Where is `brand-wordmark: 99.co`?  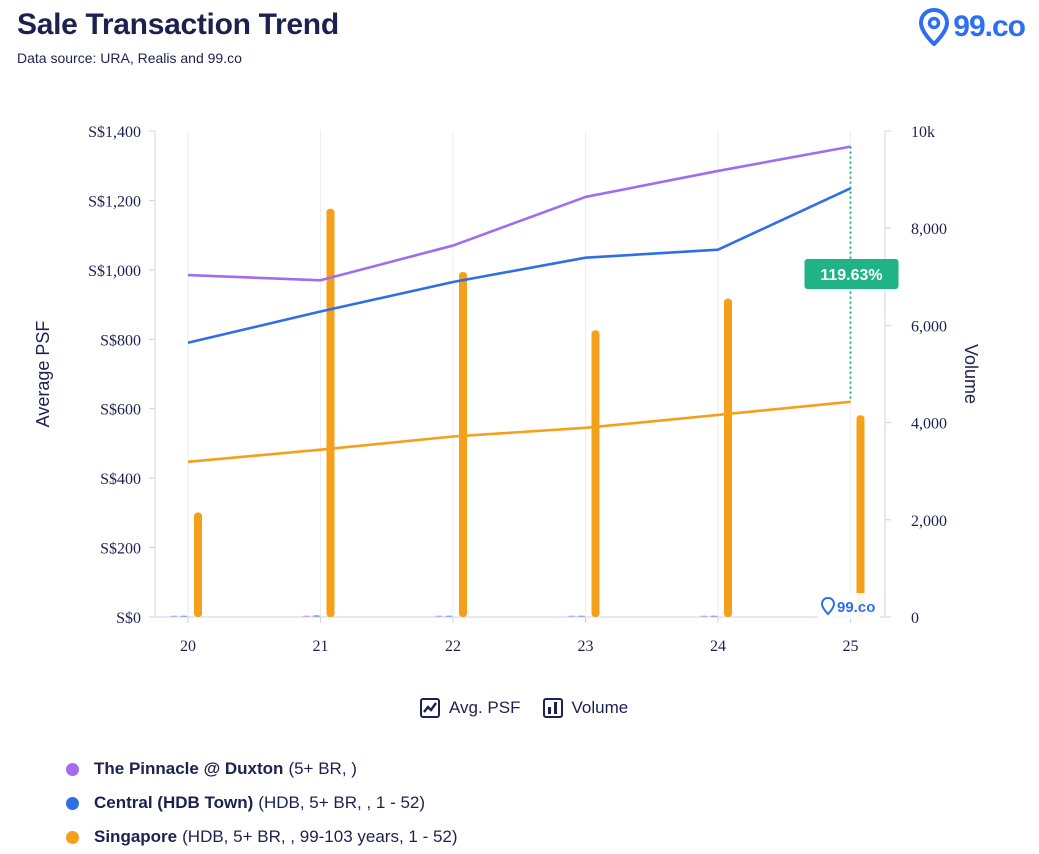 brand-wordmark: 99.co is located at coordinates (989, 26).